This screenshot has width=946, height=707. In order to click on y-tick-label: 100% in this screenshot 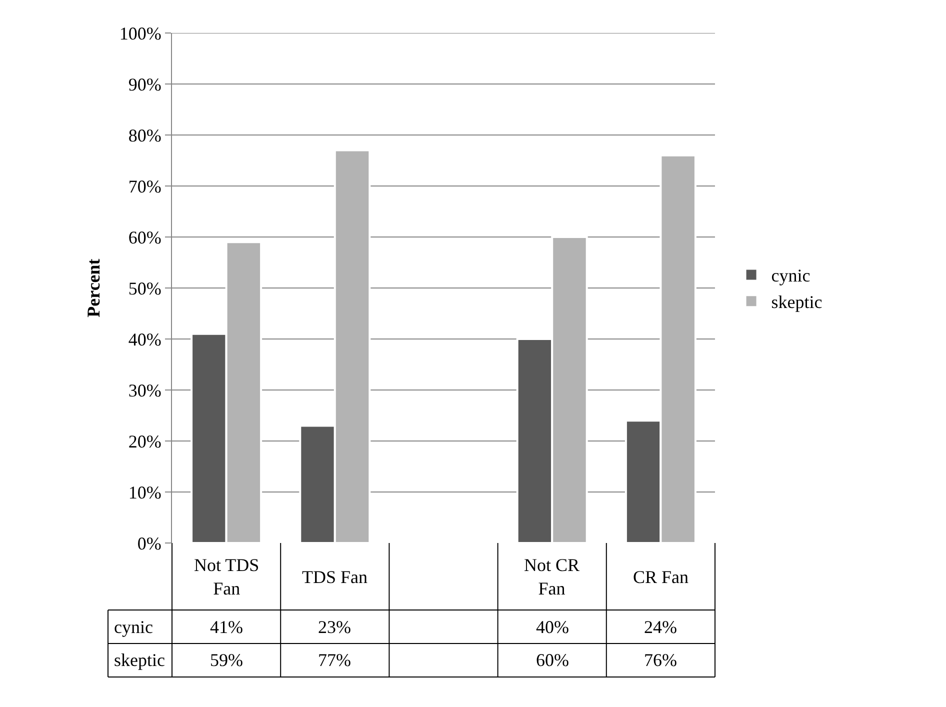, I will do `click(140, 33)`.